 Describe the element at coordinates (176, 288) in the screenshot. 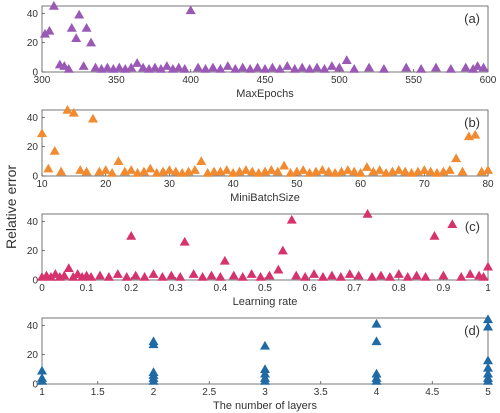

I see `x-tick-label-c-3: 0.3` at that location.